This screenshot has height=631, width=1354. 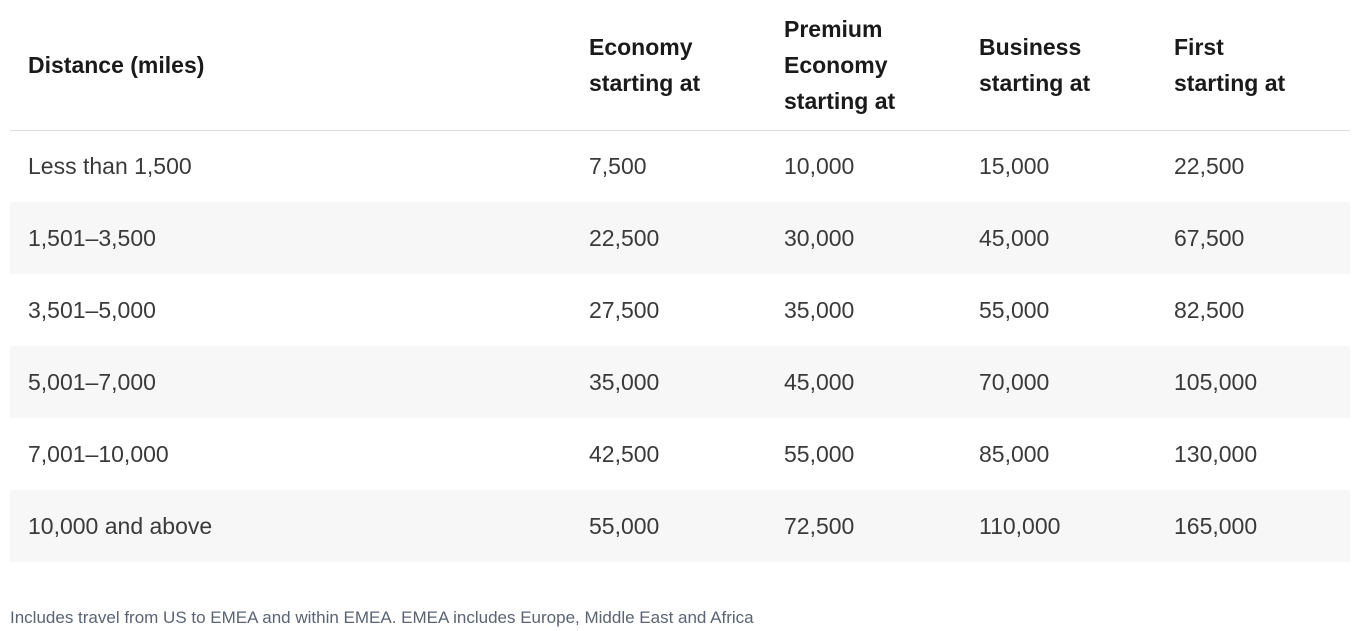 I want to click on cell-premium-economy: 72,500, so click(x=819, y=525).